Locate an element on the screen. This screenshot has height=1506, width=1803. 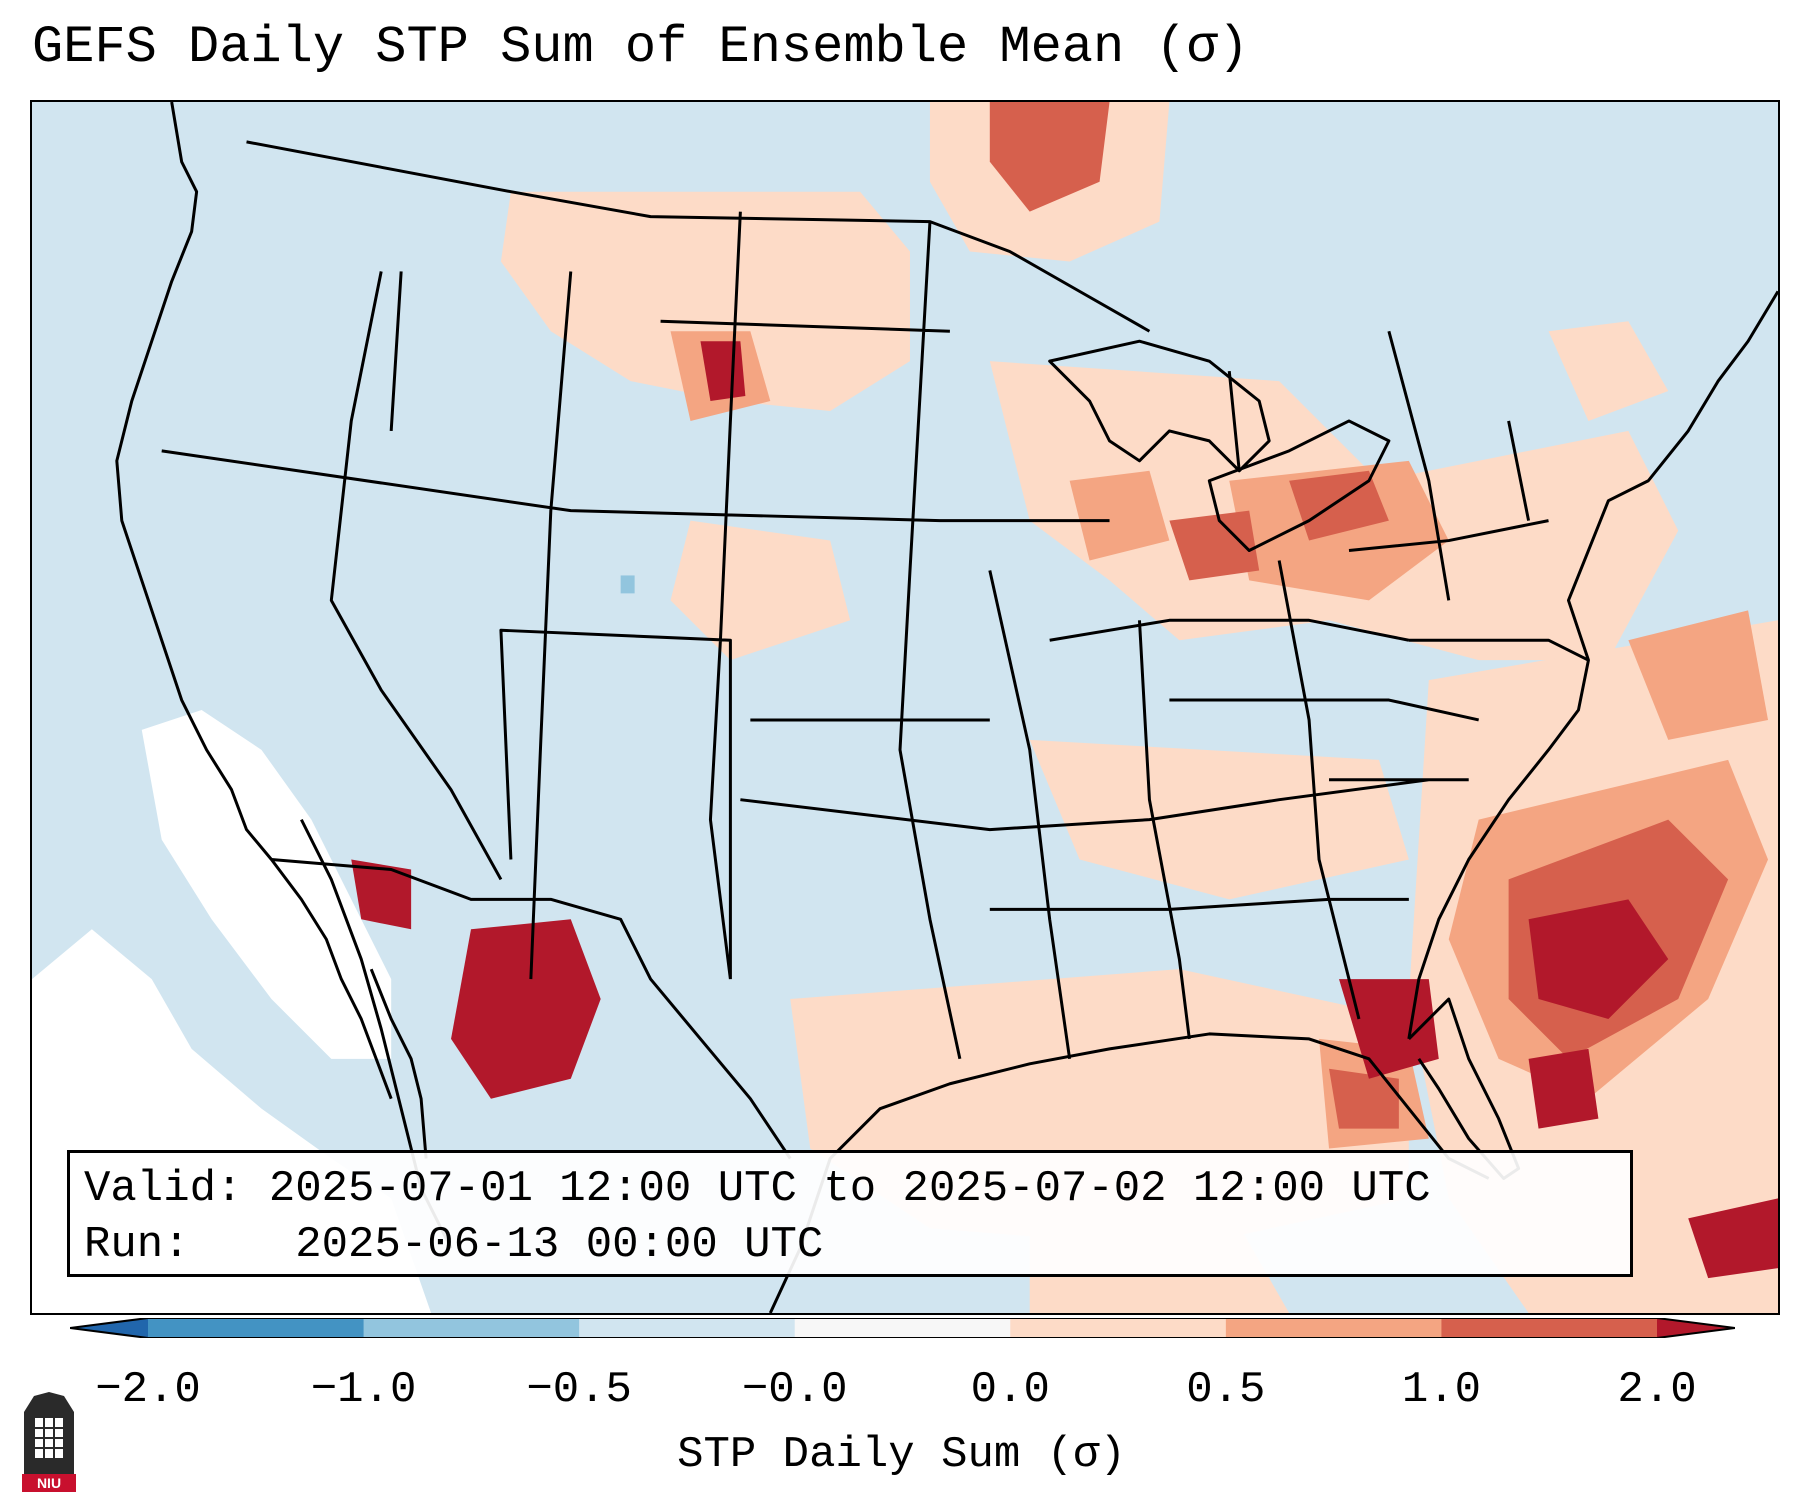
valid-label: Valid: is located at coordinates (163, 1189).